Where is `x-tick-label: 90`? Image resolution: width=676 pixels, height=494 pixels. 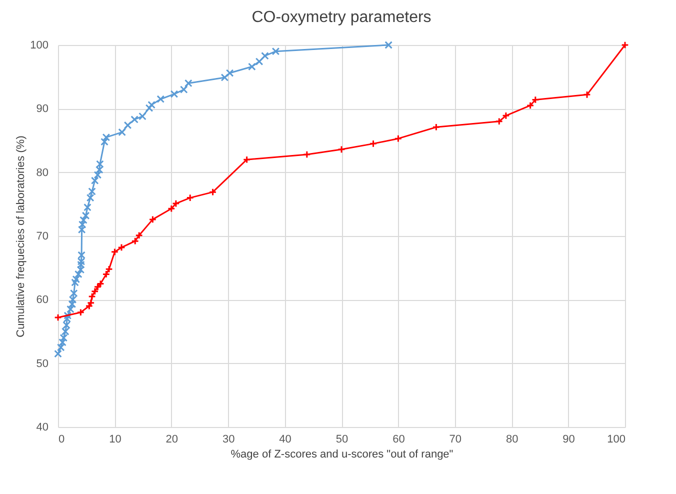 x-tick-label: 90 is located at coordinates (568, 440).